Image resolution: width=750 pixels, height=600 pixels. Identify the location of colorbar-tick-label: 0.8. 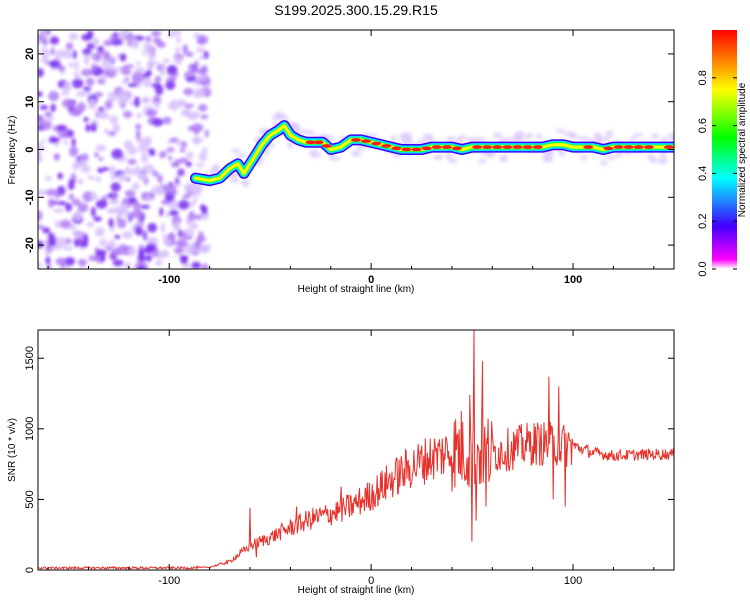
(703, 77).